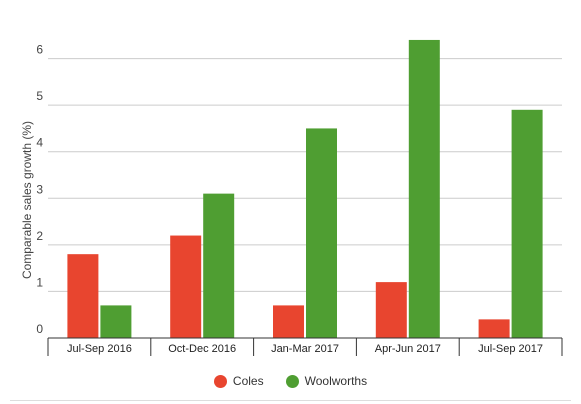  Describe the element at coordinates (99, 349) in the screenshot. I see `x-tick-label: Jul-Sep 2016` at that location.